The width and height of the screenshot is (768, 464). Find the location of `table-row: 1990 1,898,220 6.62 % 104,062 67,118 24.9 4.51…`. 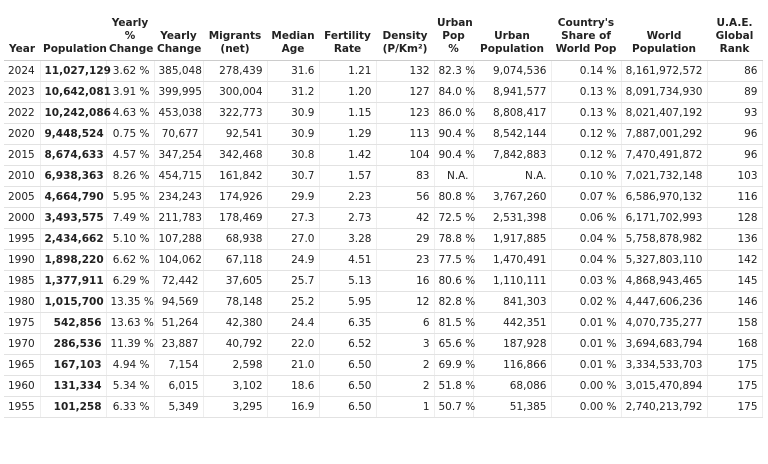

table-row: 1990 1,898,220 6.62 % 104,062 67,118 24.9 4.51… is located at coordinates (383, 260).